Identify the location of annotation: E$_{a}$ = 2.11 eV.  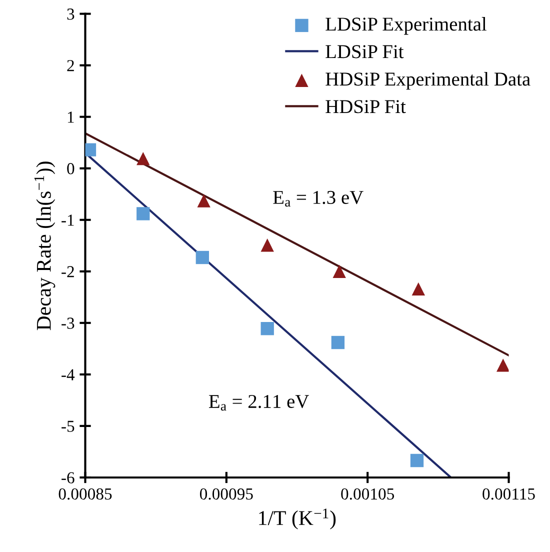
(258, 402).